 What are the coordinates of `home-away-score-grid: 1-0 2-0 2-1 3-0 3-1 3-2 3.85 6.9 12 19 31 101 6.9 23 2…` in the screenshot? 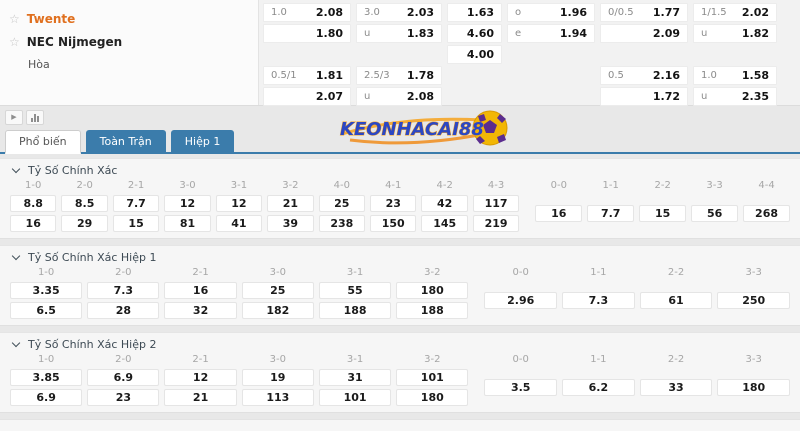 It's located at (239, 380).